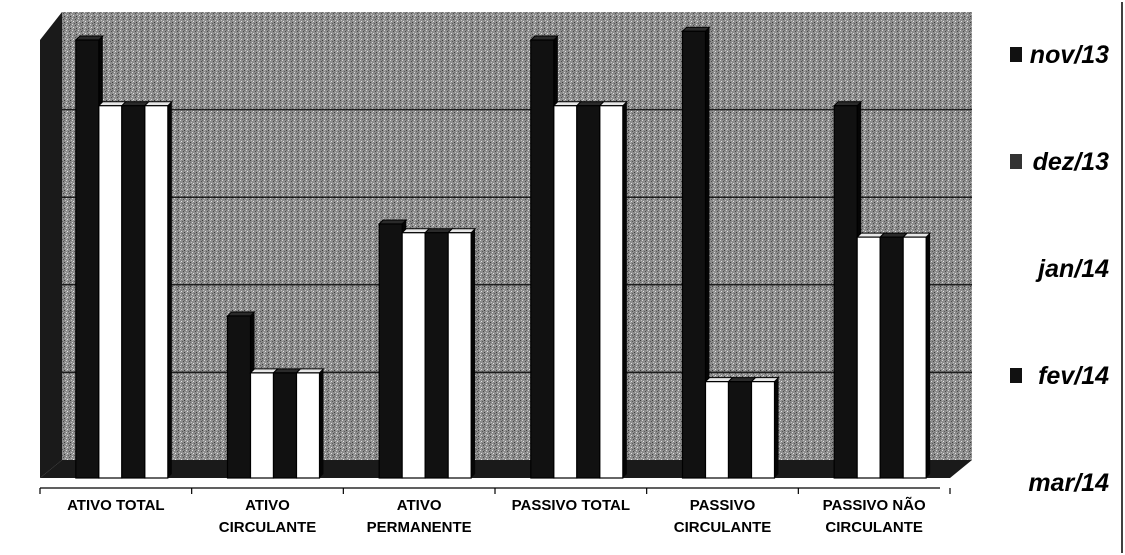  Describe the element at coordinates (1068, 483) in the screenshot. I see `legend-label: mar/14` at that location.